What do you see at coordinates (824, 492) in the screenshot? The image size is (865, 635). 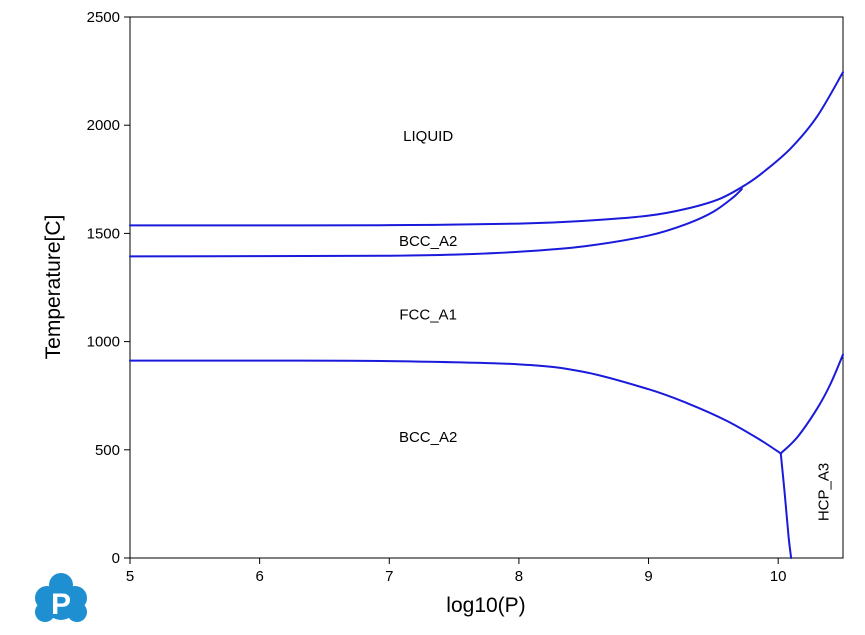 I see `region-label: HCP_A3` at bounding box center [824, 492].